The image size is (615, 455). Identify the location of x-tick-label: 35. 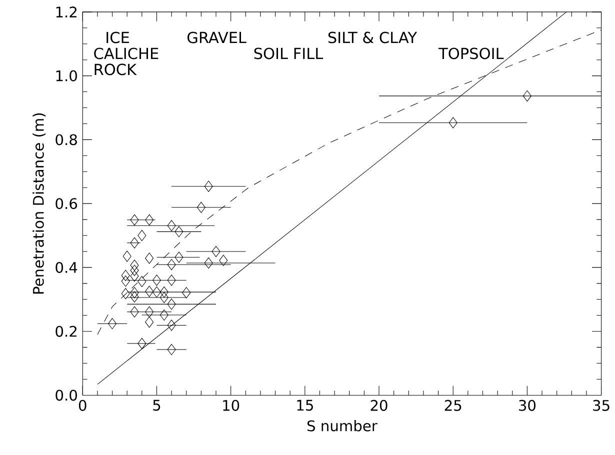
(601, 405).